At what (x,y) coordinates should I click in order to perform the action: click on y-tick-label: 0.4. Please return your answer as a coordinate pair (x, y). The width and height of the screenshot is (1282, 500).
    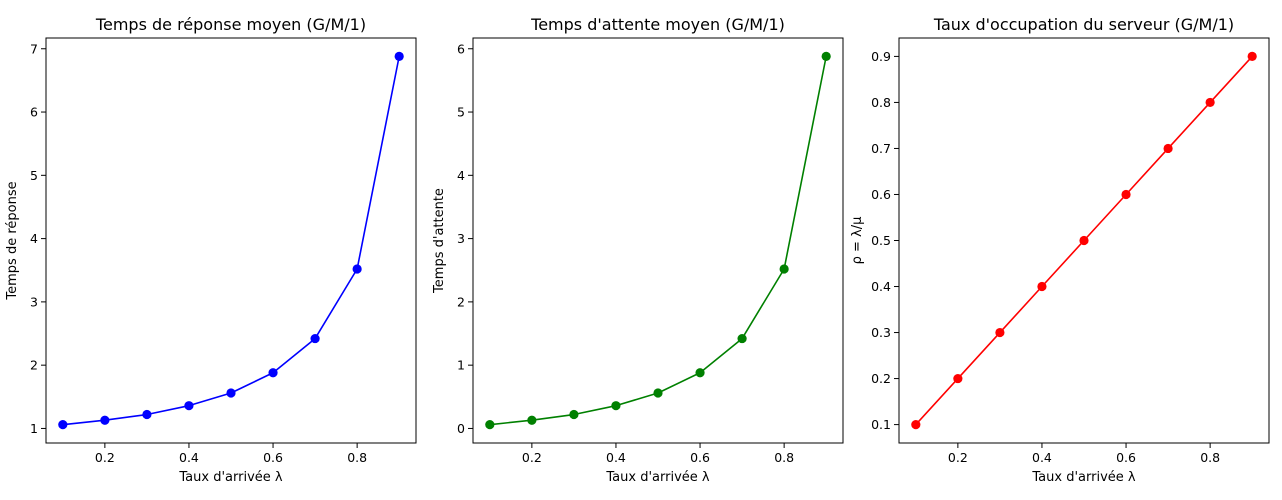
    Looking at the image, I should click on (881, 286).